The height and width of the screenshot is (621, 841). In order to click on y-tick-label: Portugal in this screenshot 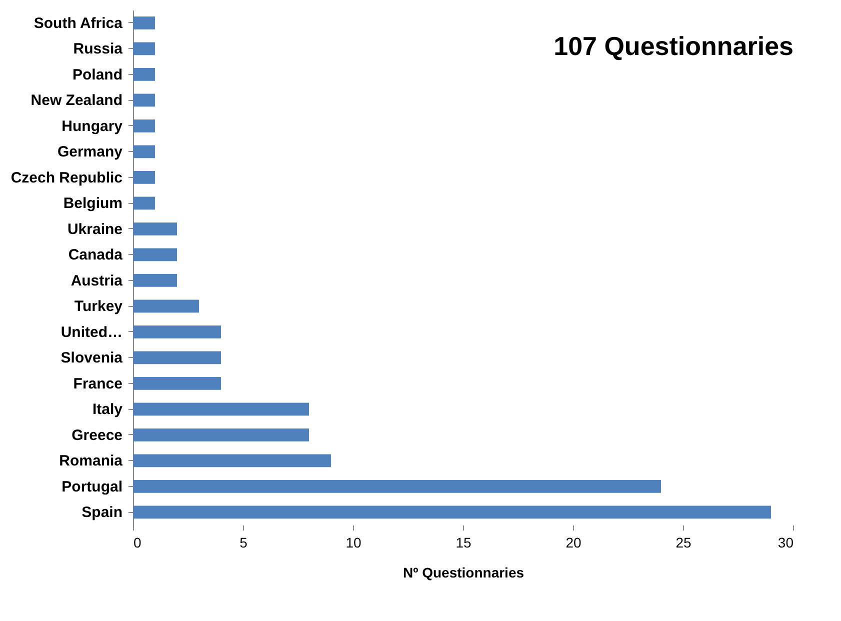, I will do `click(92, 487)`.